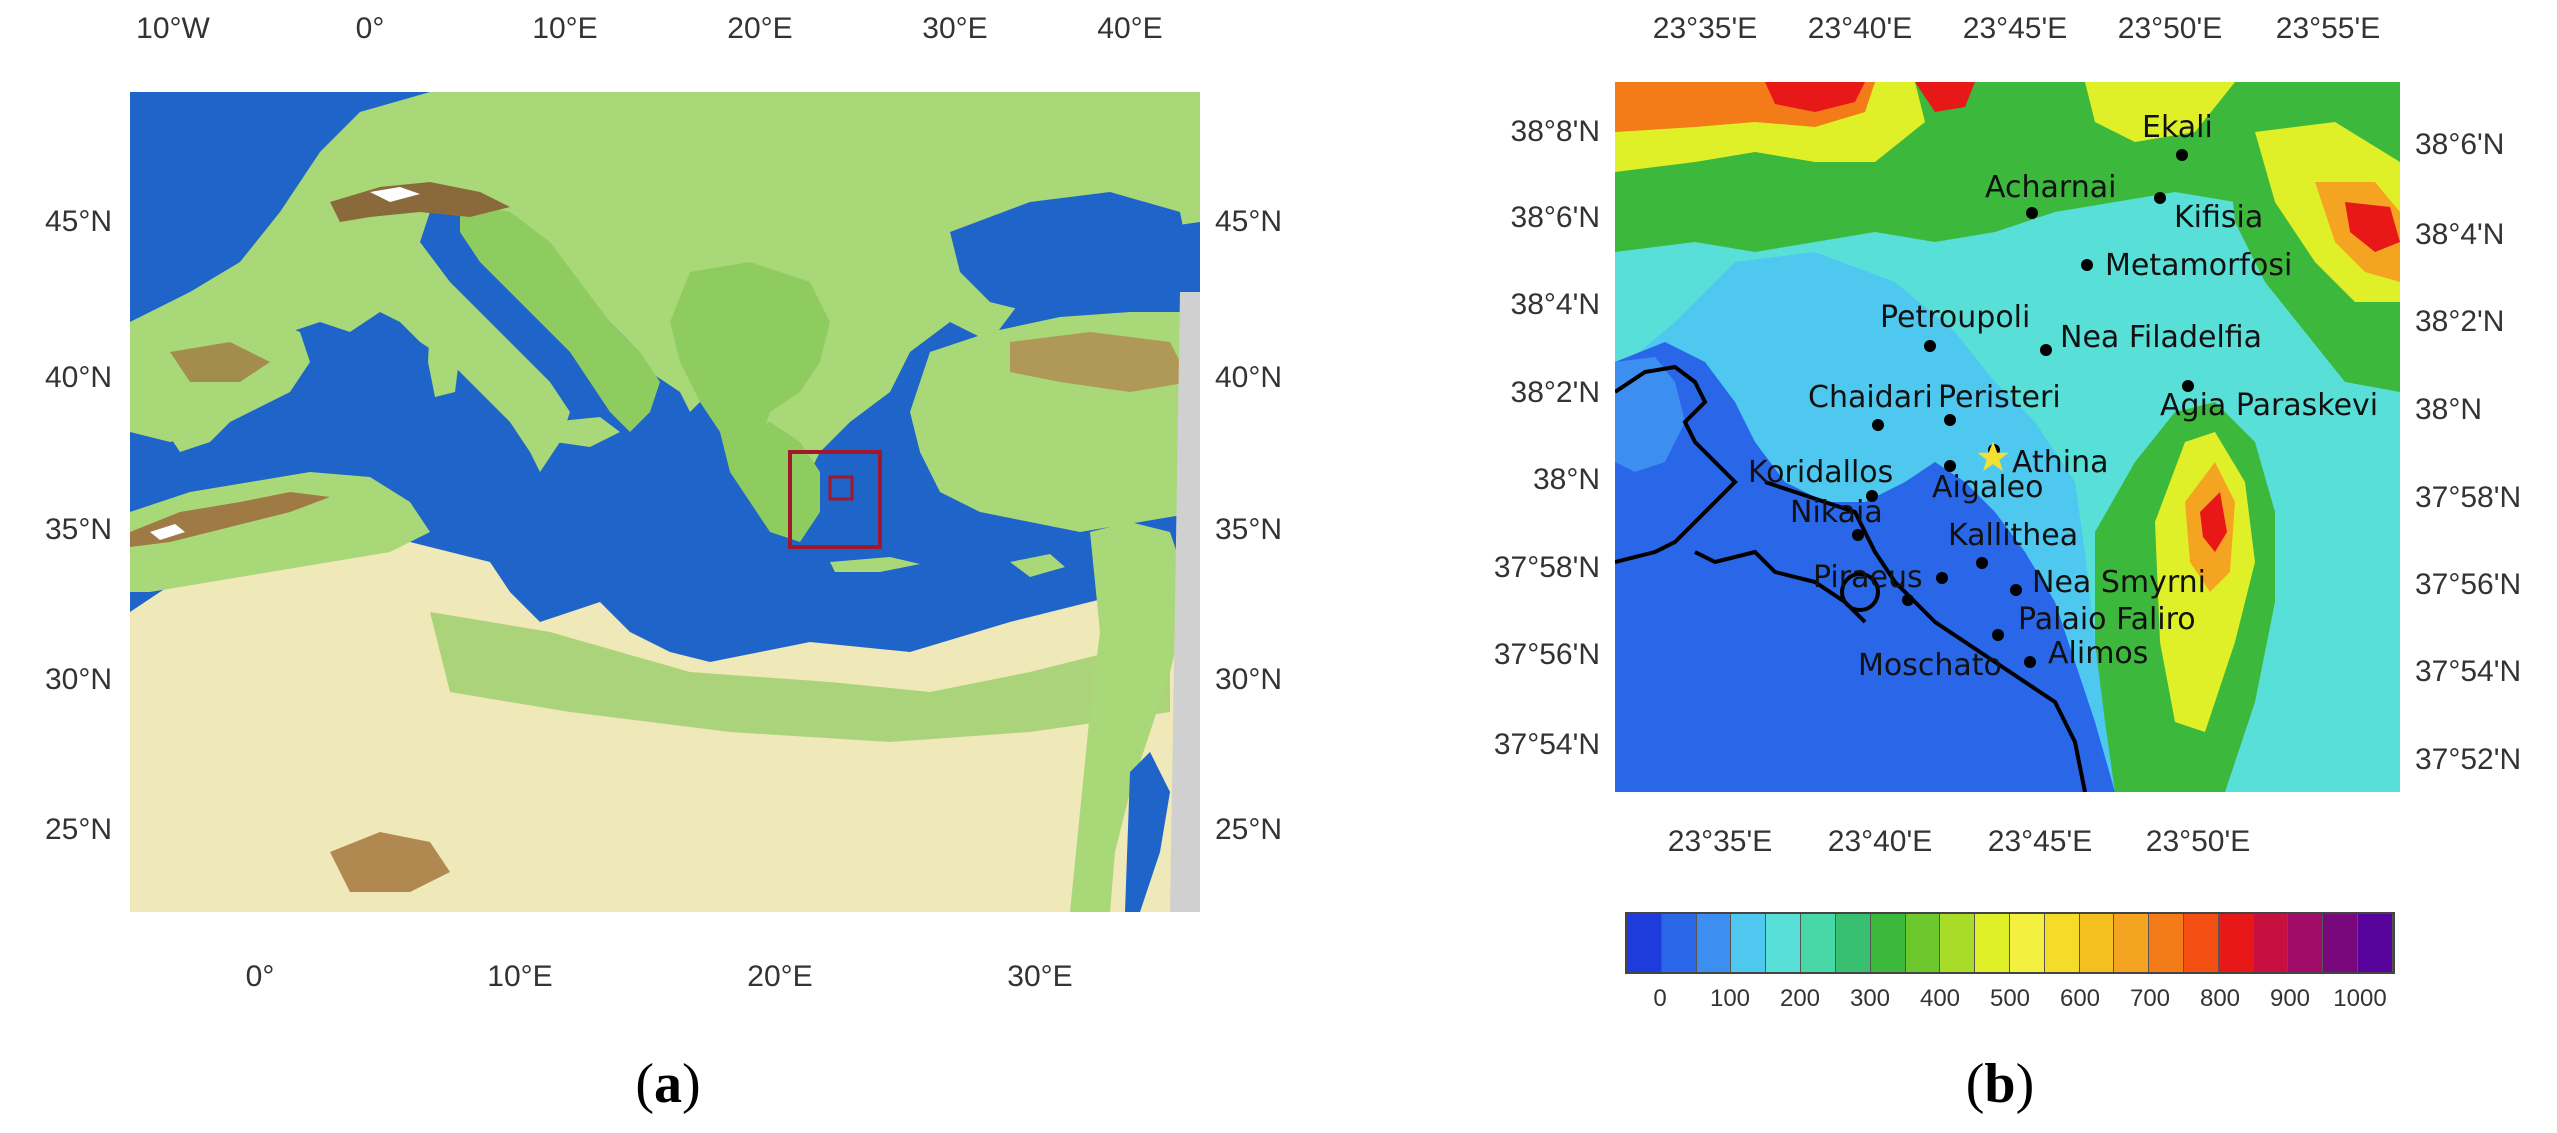 This screenshot has width=2557, height=1133. Describe the element at coordinates (395, 194) in the screenshot. I see `alps-snow` at that location.